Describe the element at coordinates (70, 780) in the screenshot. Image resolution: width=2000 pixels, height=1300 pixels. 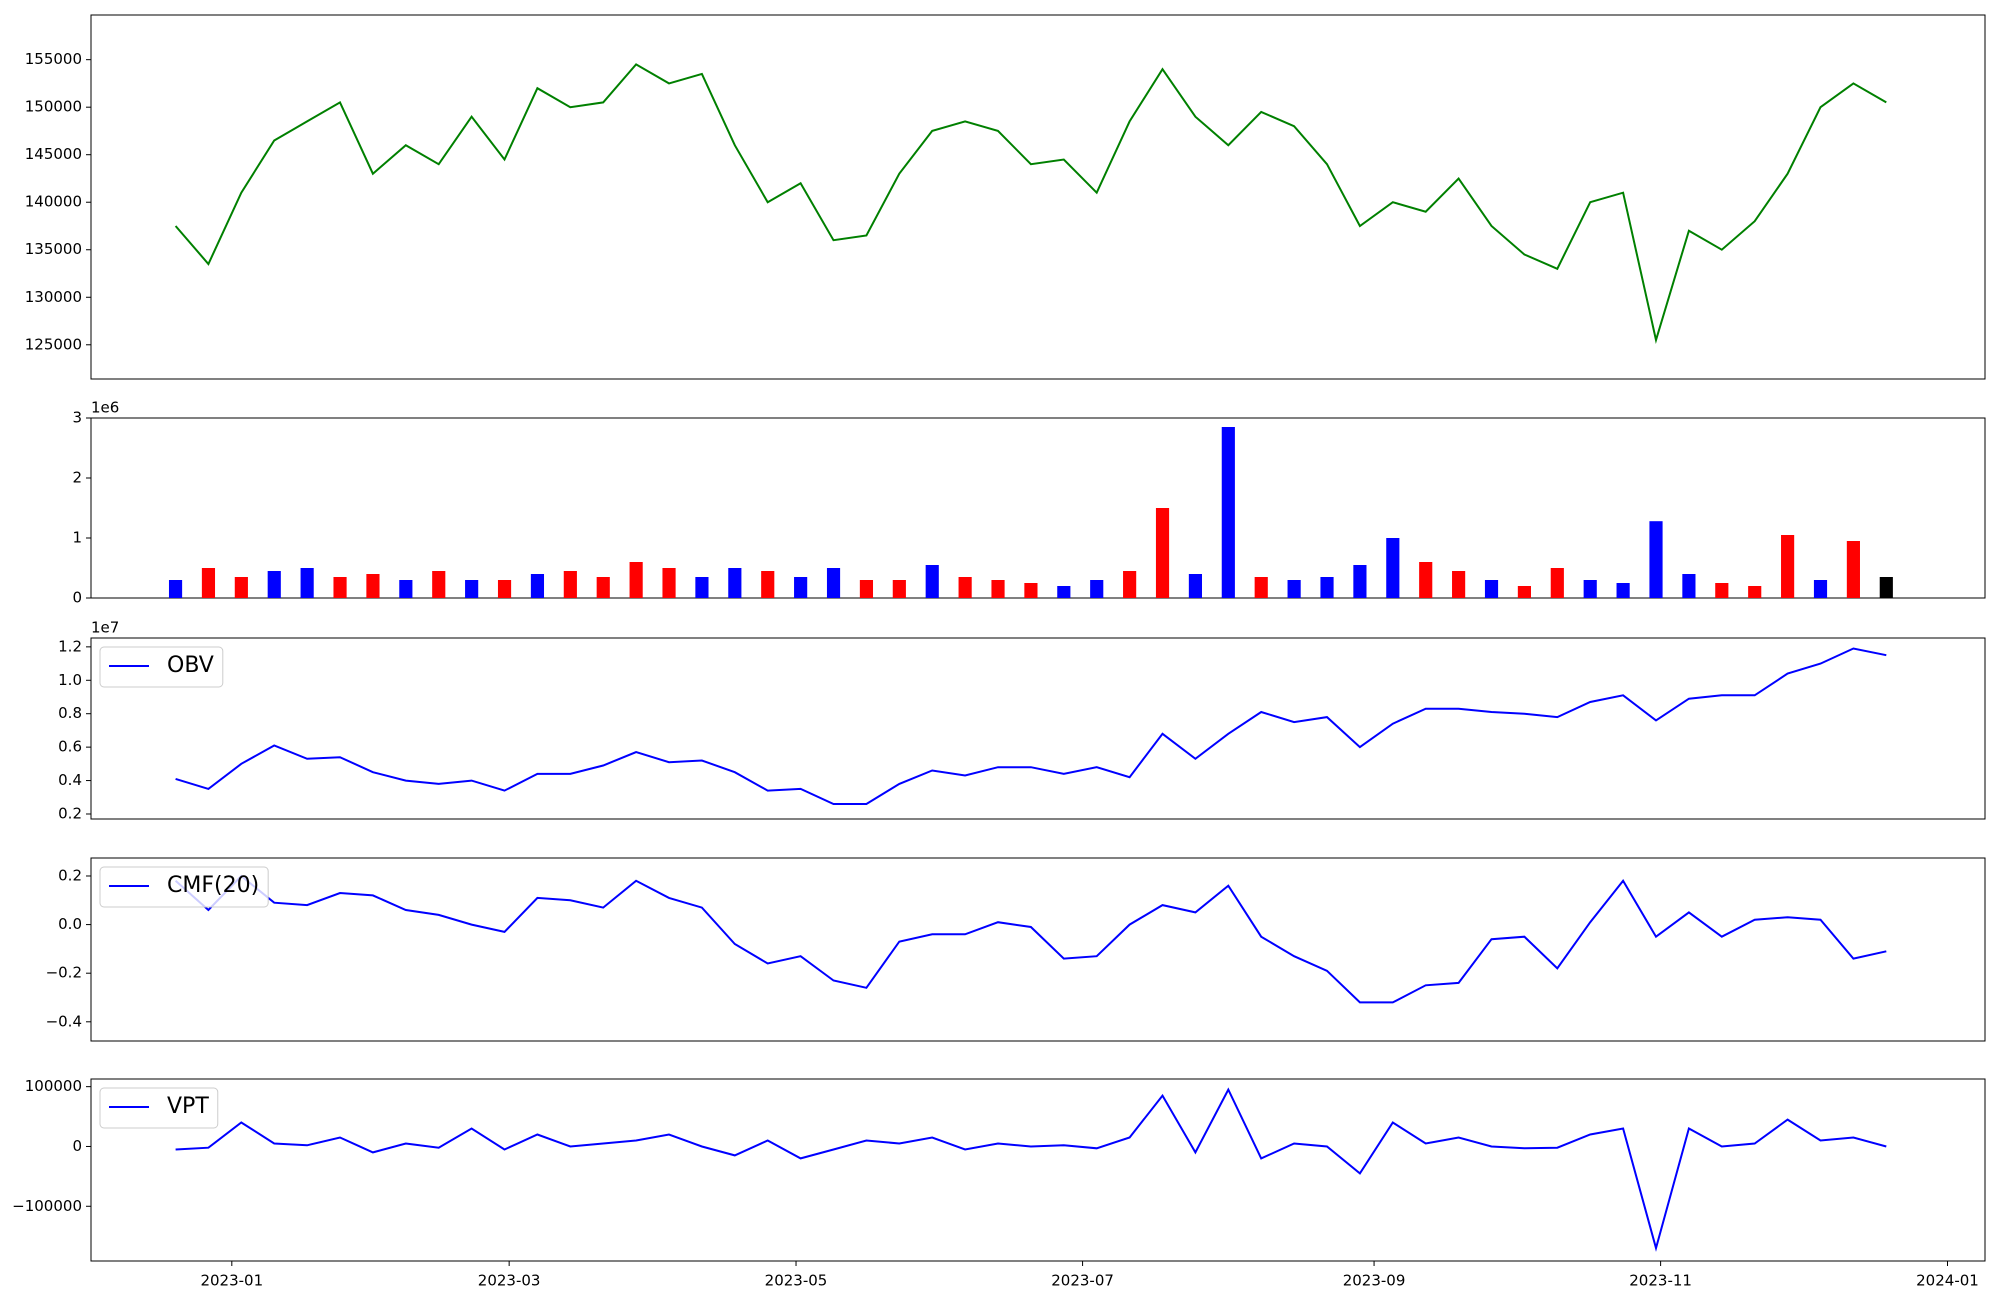
I see `y-tick-label: 0.4` at that location.